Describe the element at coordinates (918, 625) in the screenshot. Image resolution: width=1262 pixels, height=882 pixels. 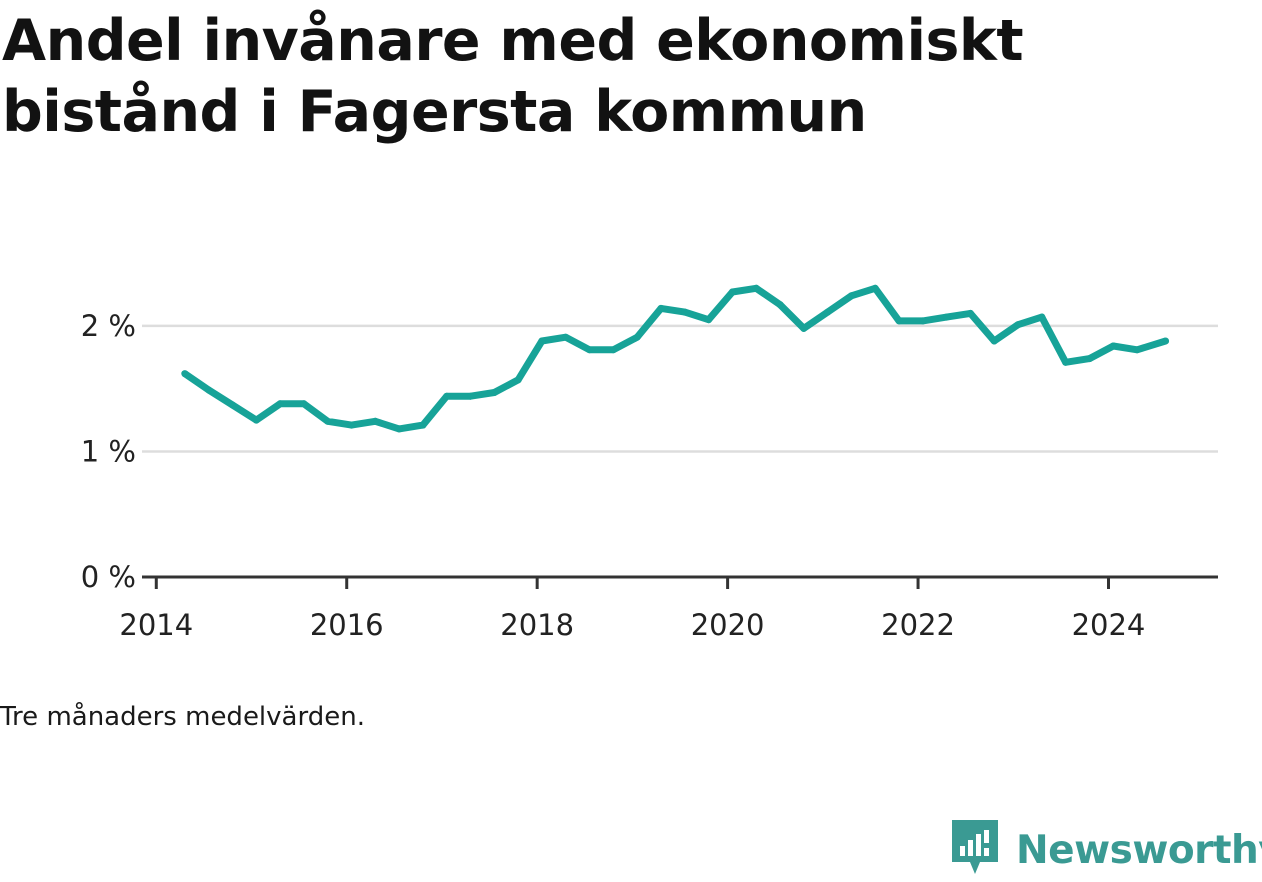
I see `x-tick-label: 2022` at that location.